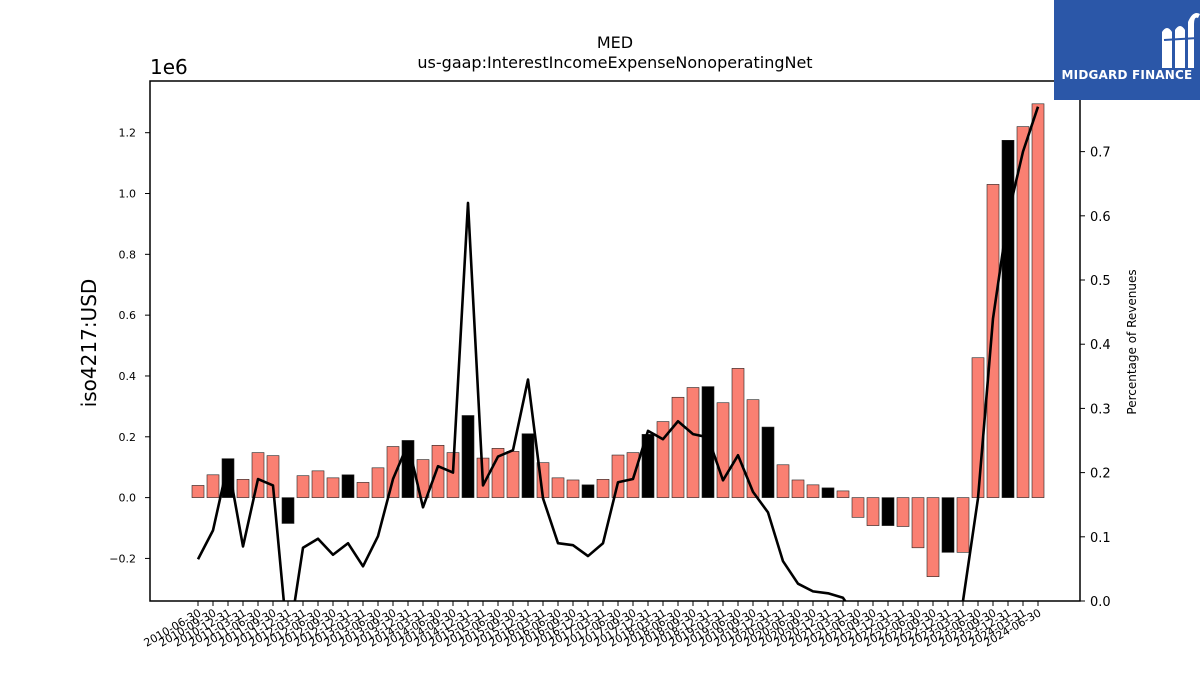  I want to click on midgard-finance-logo: MIDGARD FINANCE, so click(1127, 50).